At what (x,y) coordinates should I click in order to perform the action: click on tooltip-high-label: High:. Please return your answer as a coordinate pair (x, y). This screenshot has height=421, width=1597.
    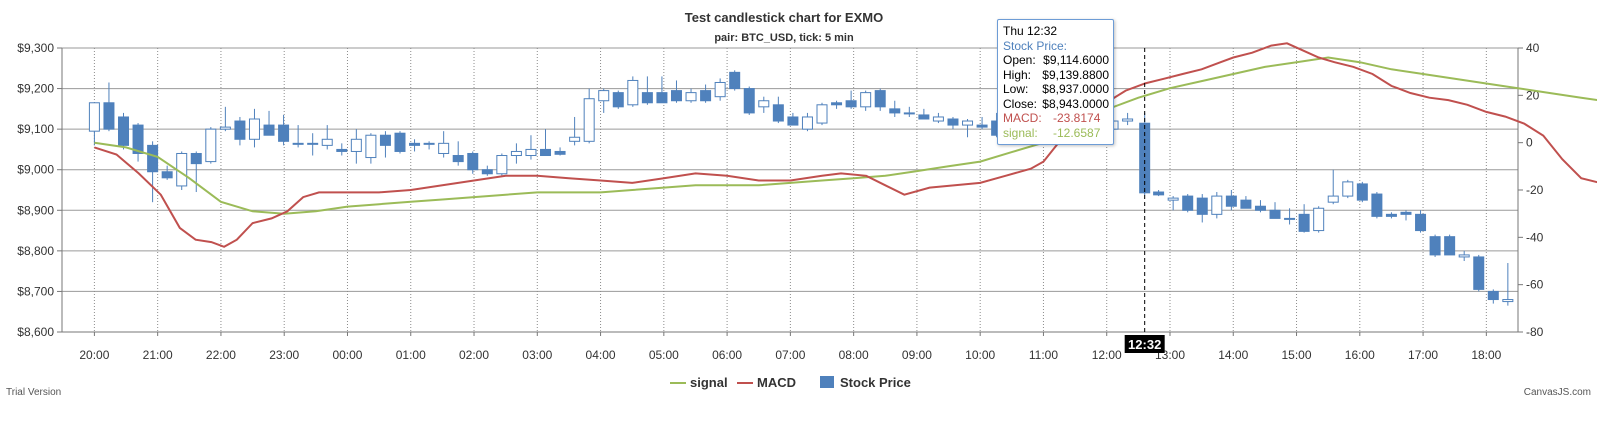
    Looking at the image, I should click on (1017, 74).